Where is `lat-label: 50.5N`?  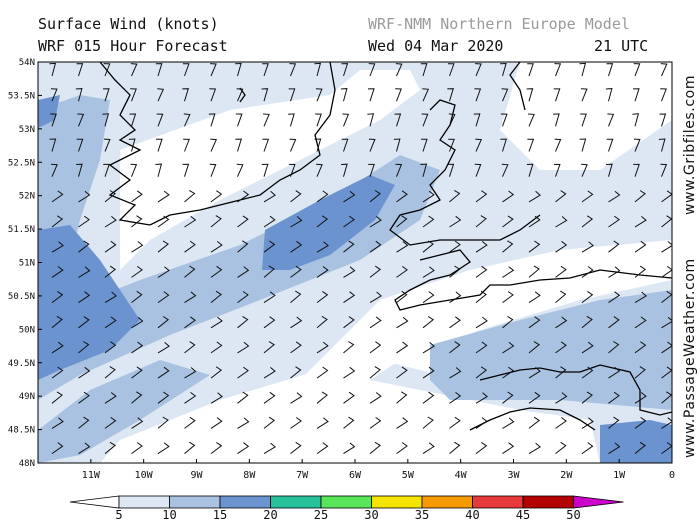 lat-label: 50.5N is located at coordinates (21, 297).